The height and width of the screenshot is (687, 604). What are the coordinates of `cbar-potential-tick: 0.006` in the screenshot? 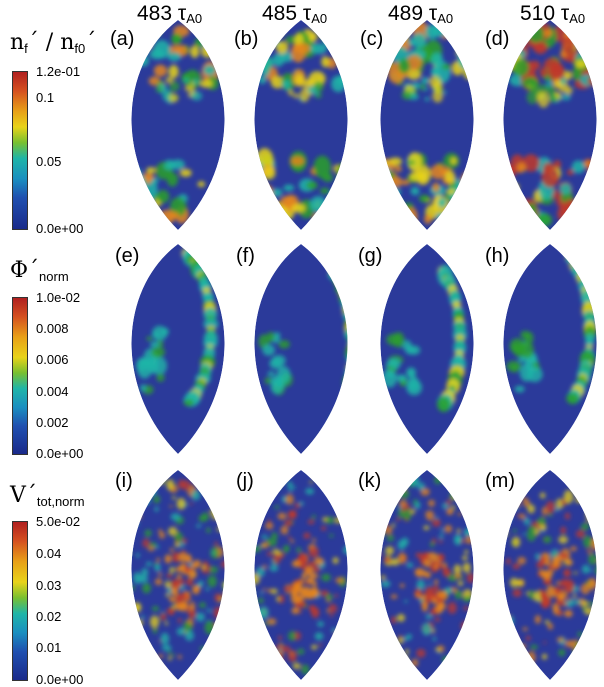 It's located at (52, 359).